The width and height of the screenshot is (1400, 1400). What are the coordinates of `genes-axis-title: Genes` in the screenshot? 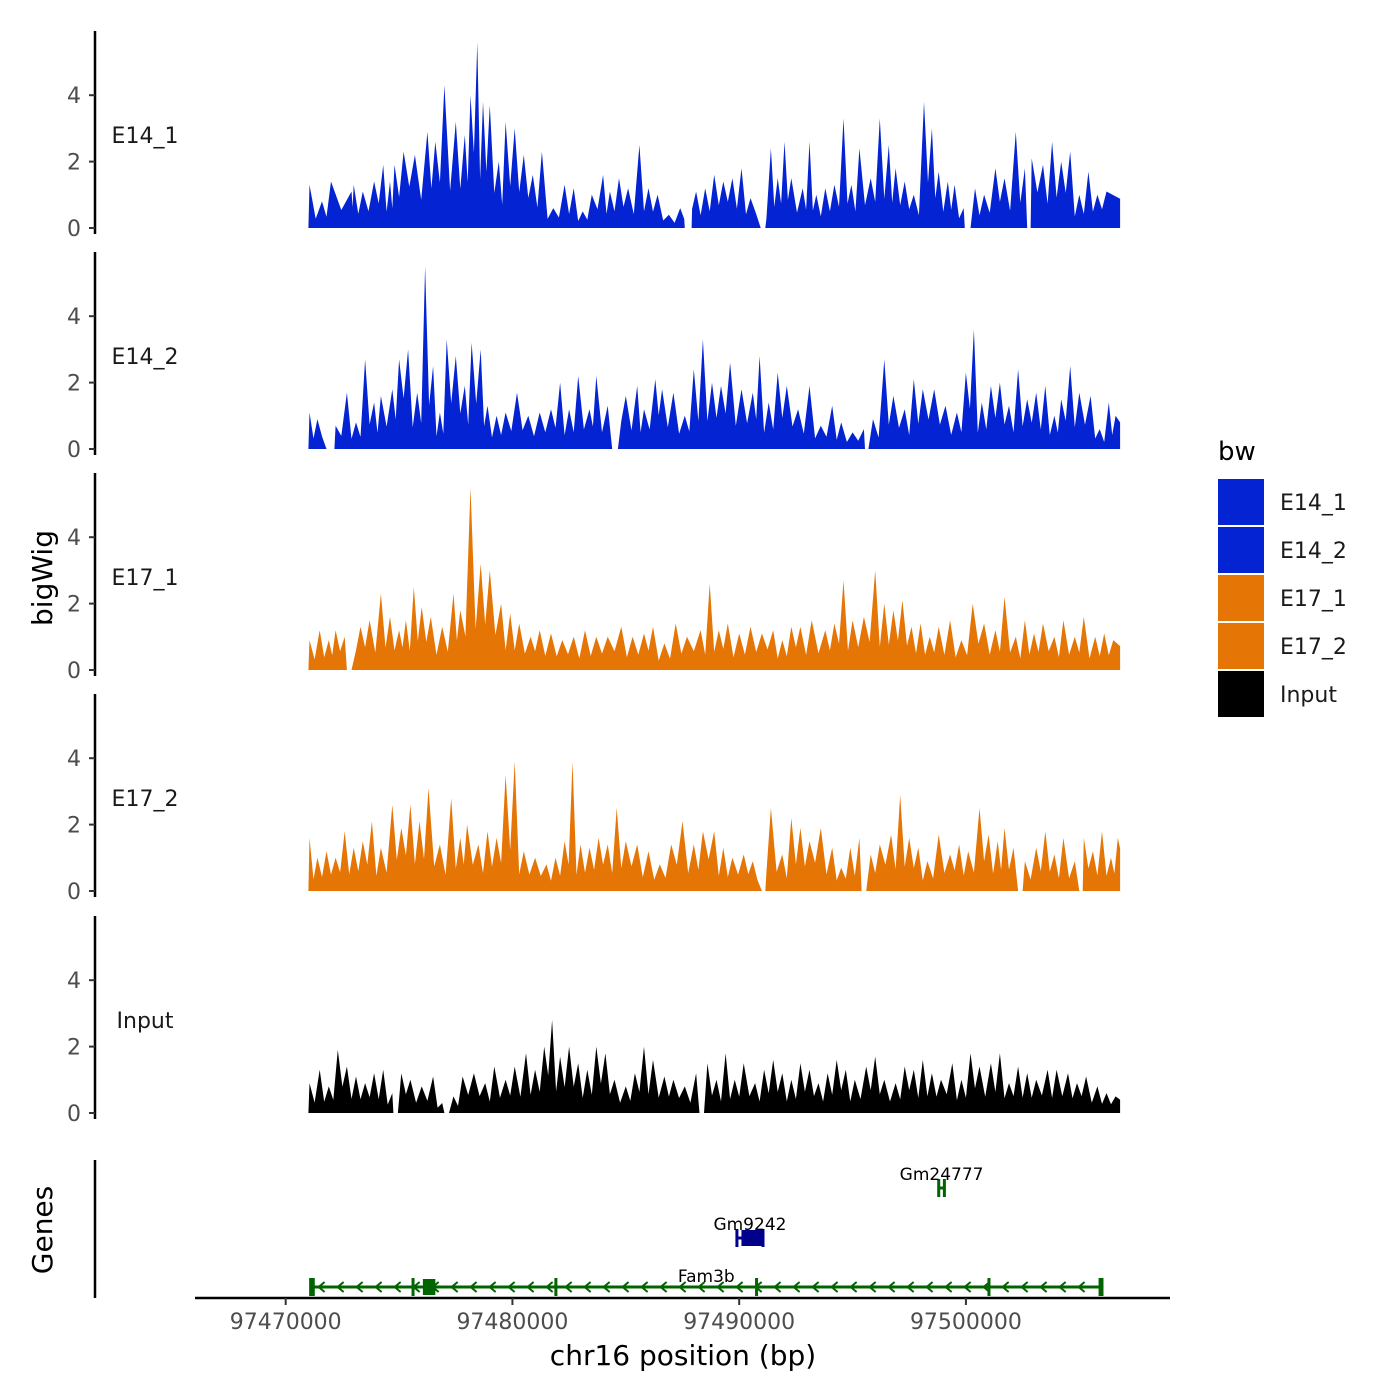 It's located at (42, 1230).